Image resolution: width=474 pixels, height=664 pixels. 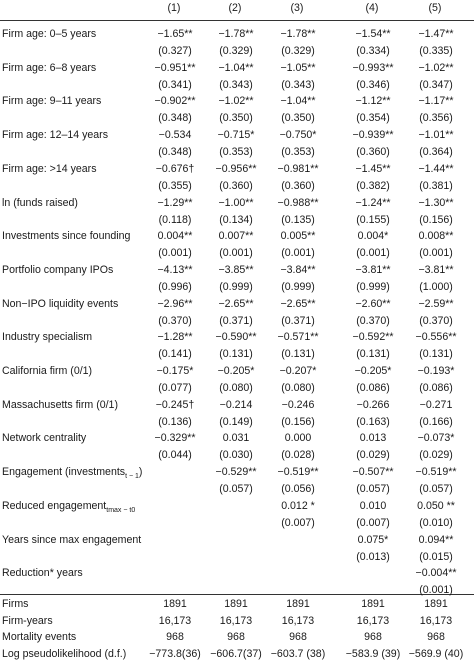 What do you see at coordinates (436, 522) in the screenshot?
I see `se-cell: (0.010)` at bounding box center [436, 522].